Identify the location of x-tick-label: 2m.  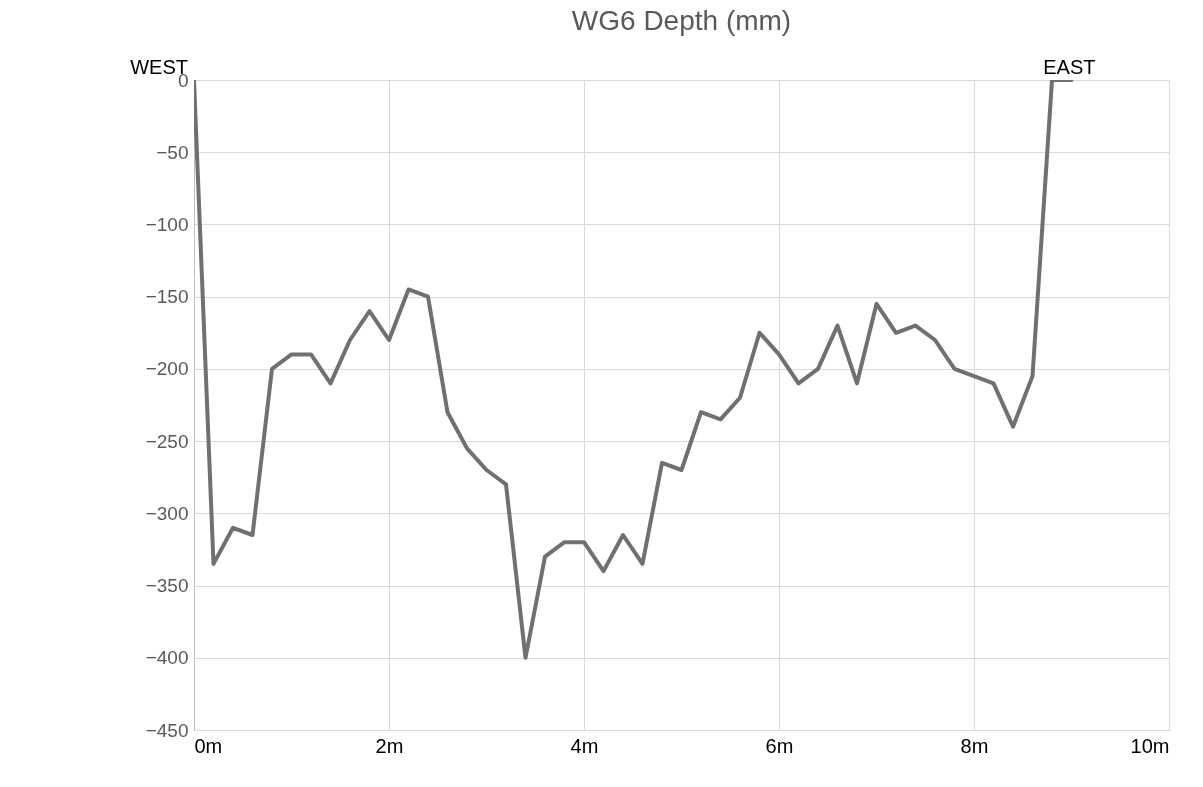
(389, 745).